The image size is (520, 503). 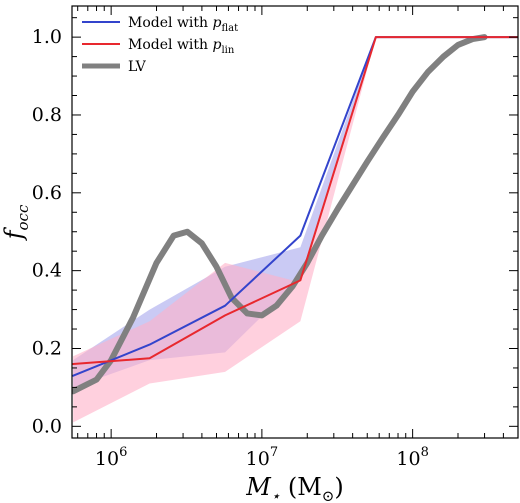 I want to click on x-tick-label-exp: 7, so click(x=274, y=452).